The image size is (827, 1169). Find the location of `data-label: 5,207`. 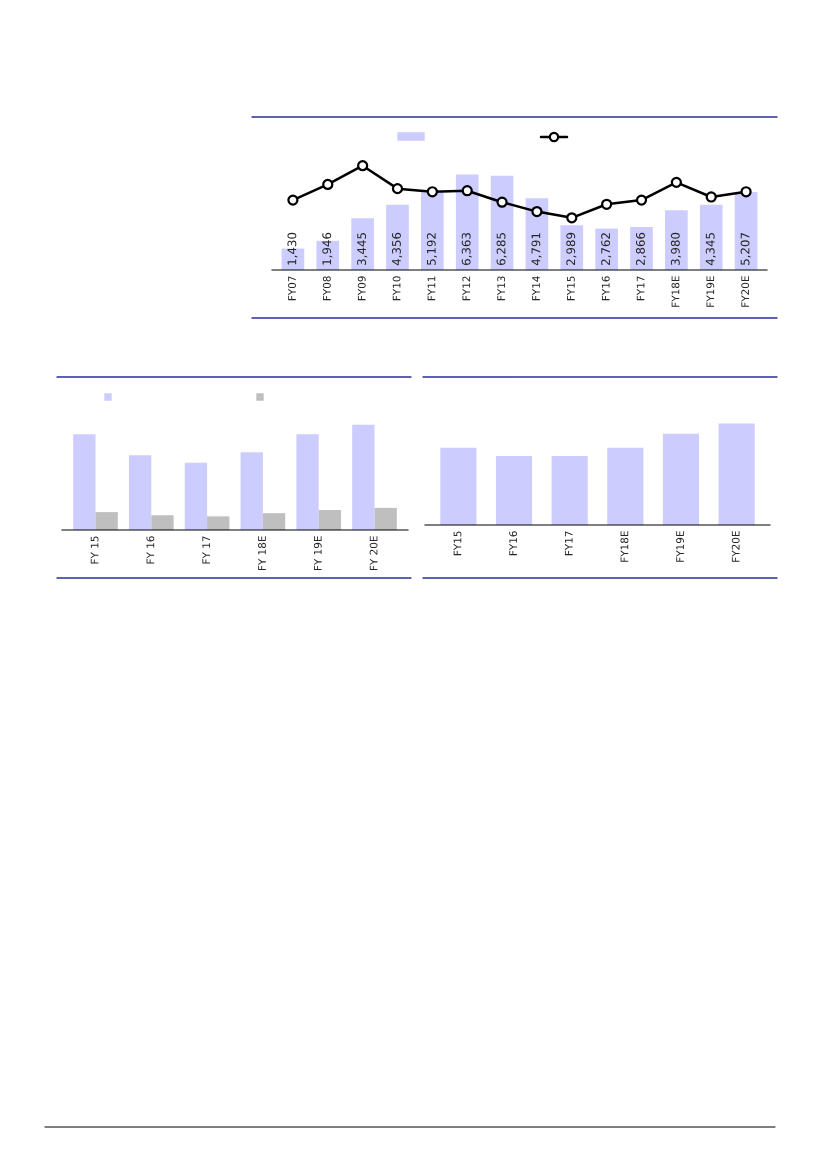

data-label: 5,207 is located at coordinates (745, 249).